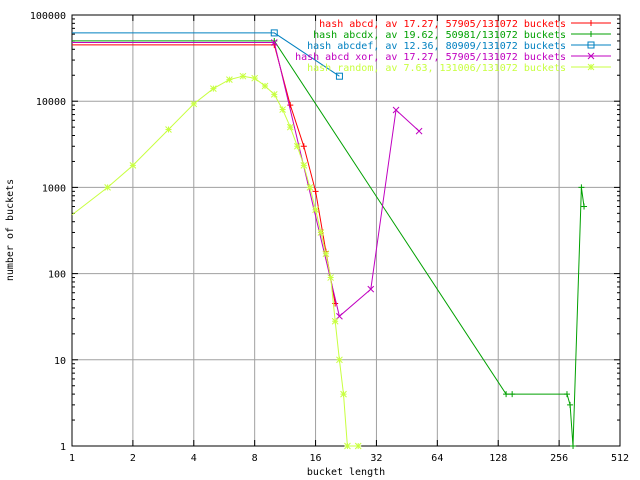 The width and height of the screenshot is (640, 480). I want to click on y-tick-label: 10000, so click(51, 102).